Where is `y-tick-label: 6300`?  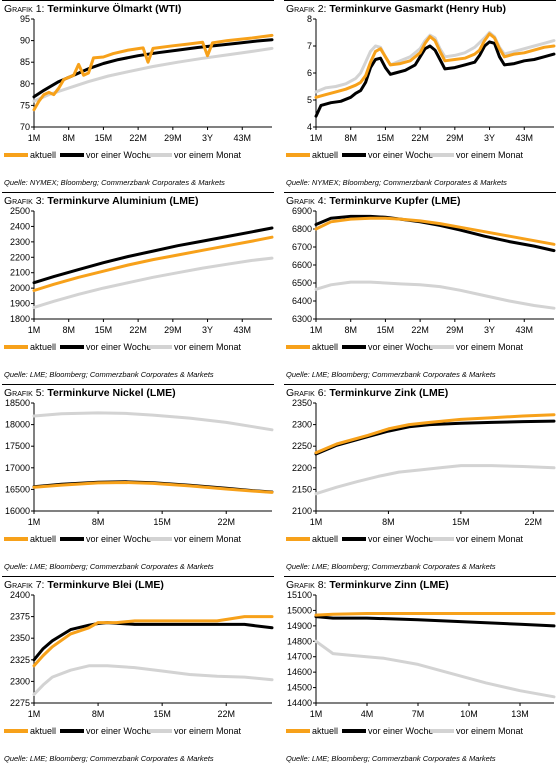 y-tick-label: 6300 is located at coordinates (302, 319).